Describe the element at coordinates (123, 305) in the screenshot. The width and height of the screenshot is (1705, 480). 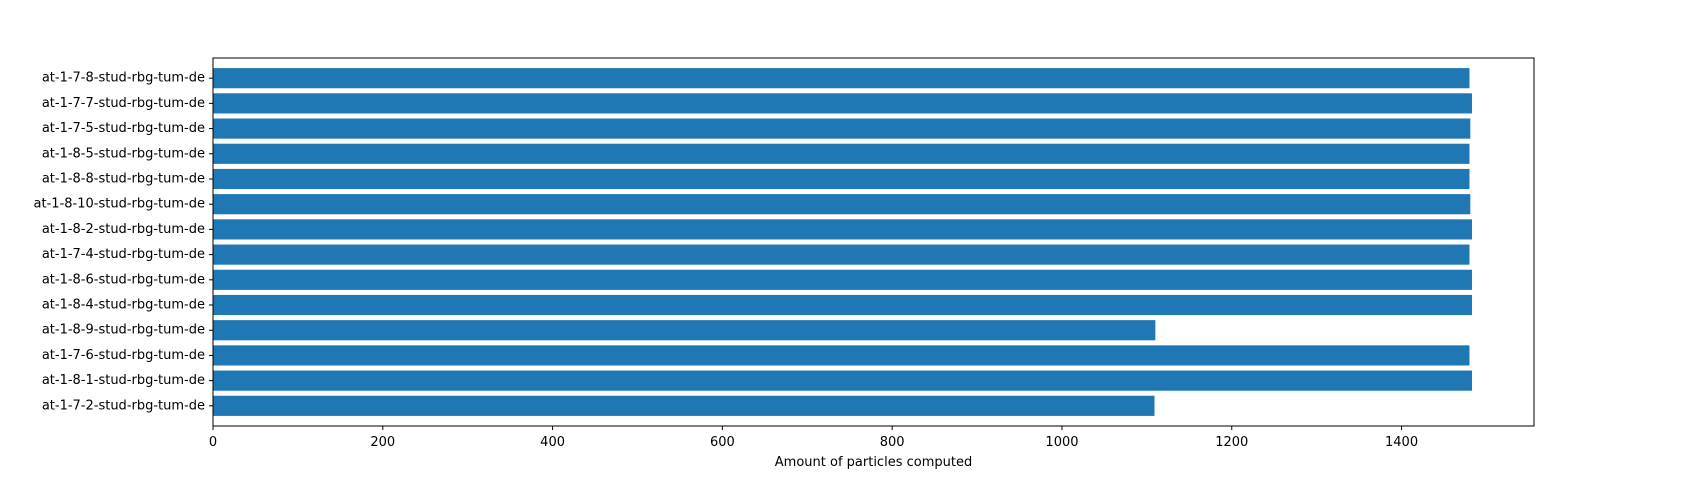
I see `y-tick-label: at-1-8-4-stud-rbg-tum-de` at that location.